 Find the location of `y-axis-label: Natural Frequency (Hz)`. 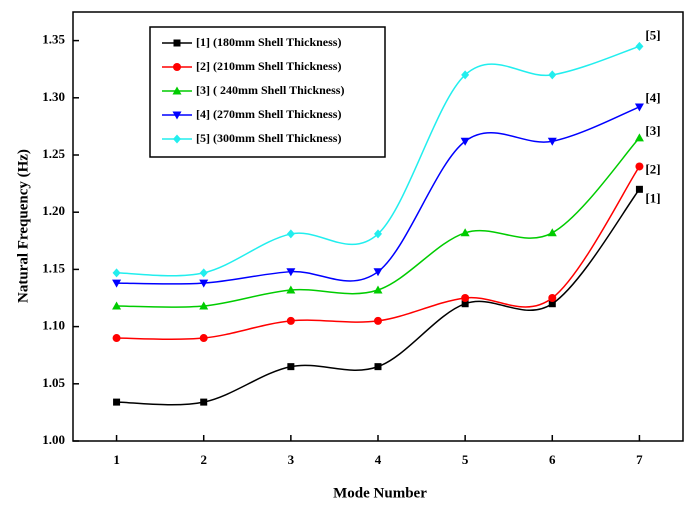

y-axis-label: Natural Frequency (Hz) is located at coordinates (23, 226).